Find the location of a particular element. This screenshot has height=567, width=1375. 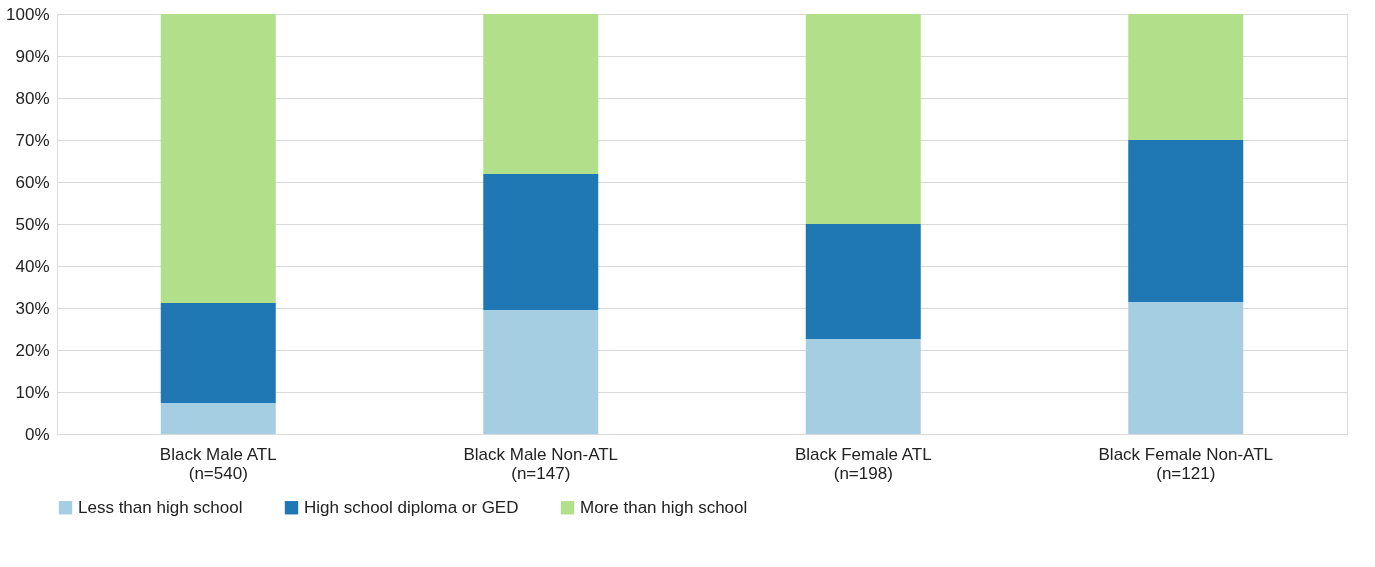

y-tick-label: 60% is located at coordinates (32, 182).